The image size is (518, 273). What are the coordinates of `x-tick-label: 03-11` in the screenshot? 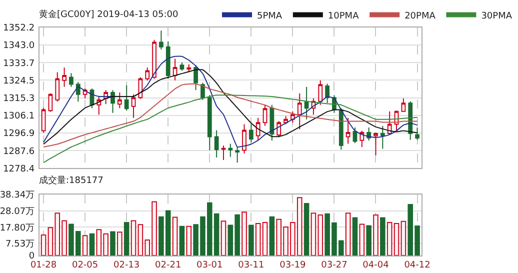 It's located at (251, 265).